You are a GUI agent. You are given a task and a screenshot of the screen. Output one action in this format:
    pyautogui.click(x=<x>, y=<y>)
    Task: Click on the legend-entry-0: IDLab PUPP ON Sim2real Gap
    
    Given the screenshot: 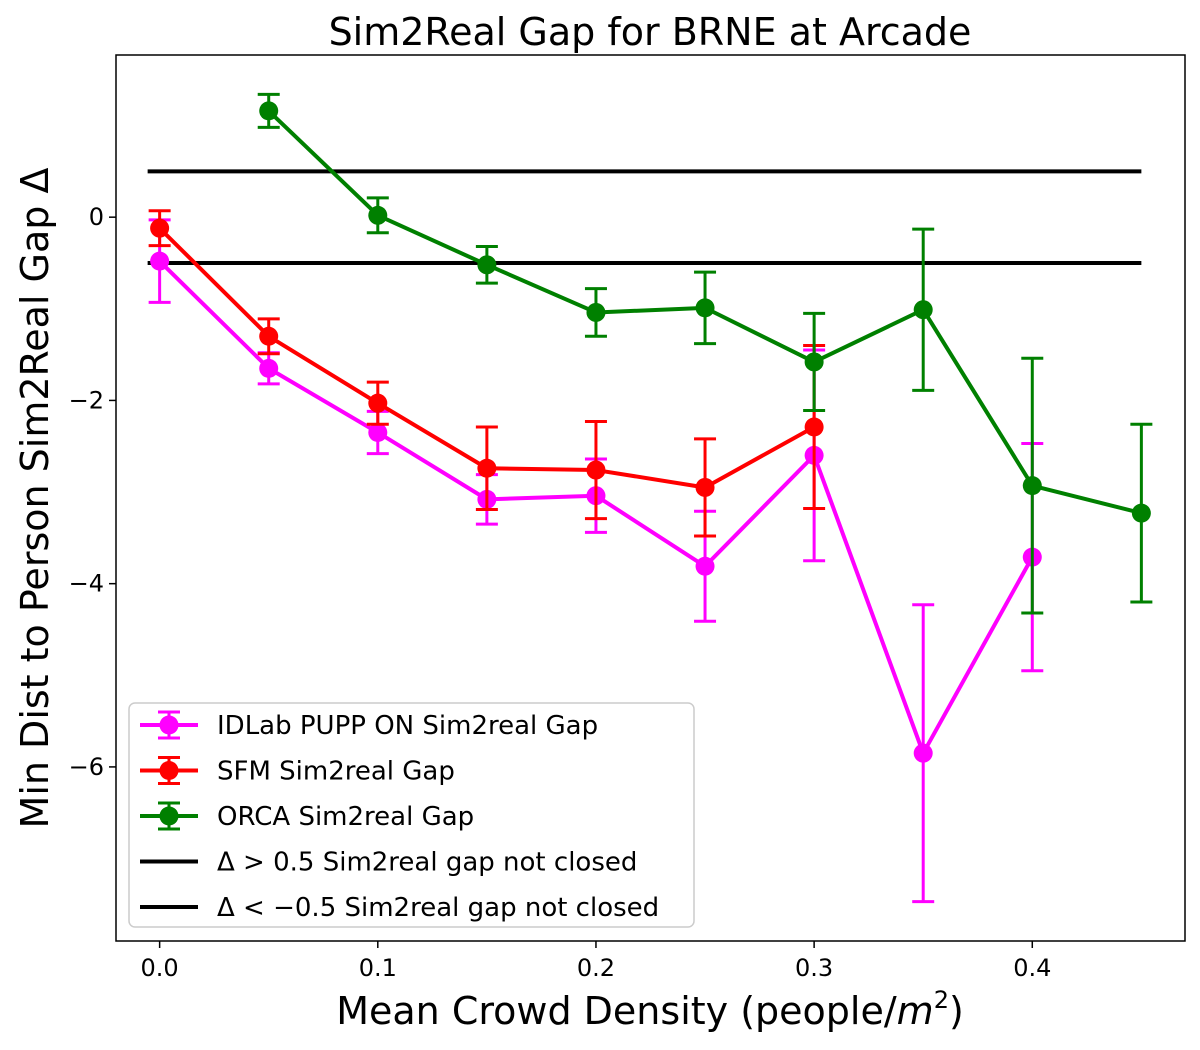 What is the action you would take?
    pyautogui.click(x=369, y=725)
    